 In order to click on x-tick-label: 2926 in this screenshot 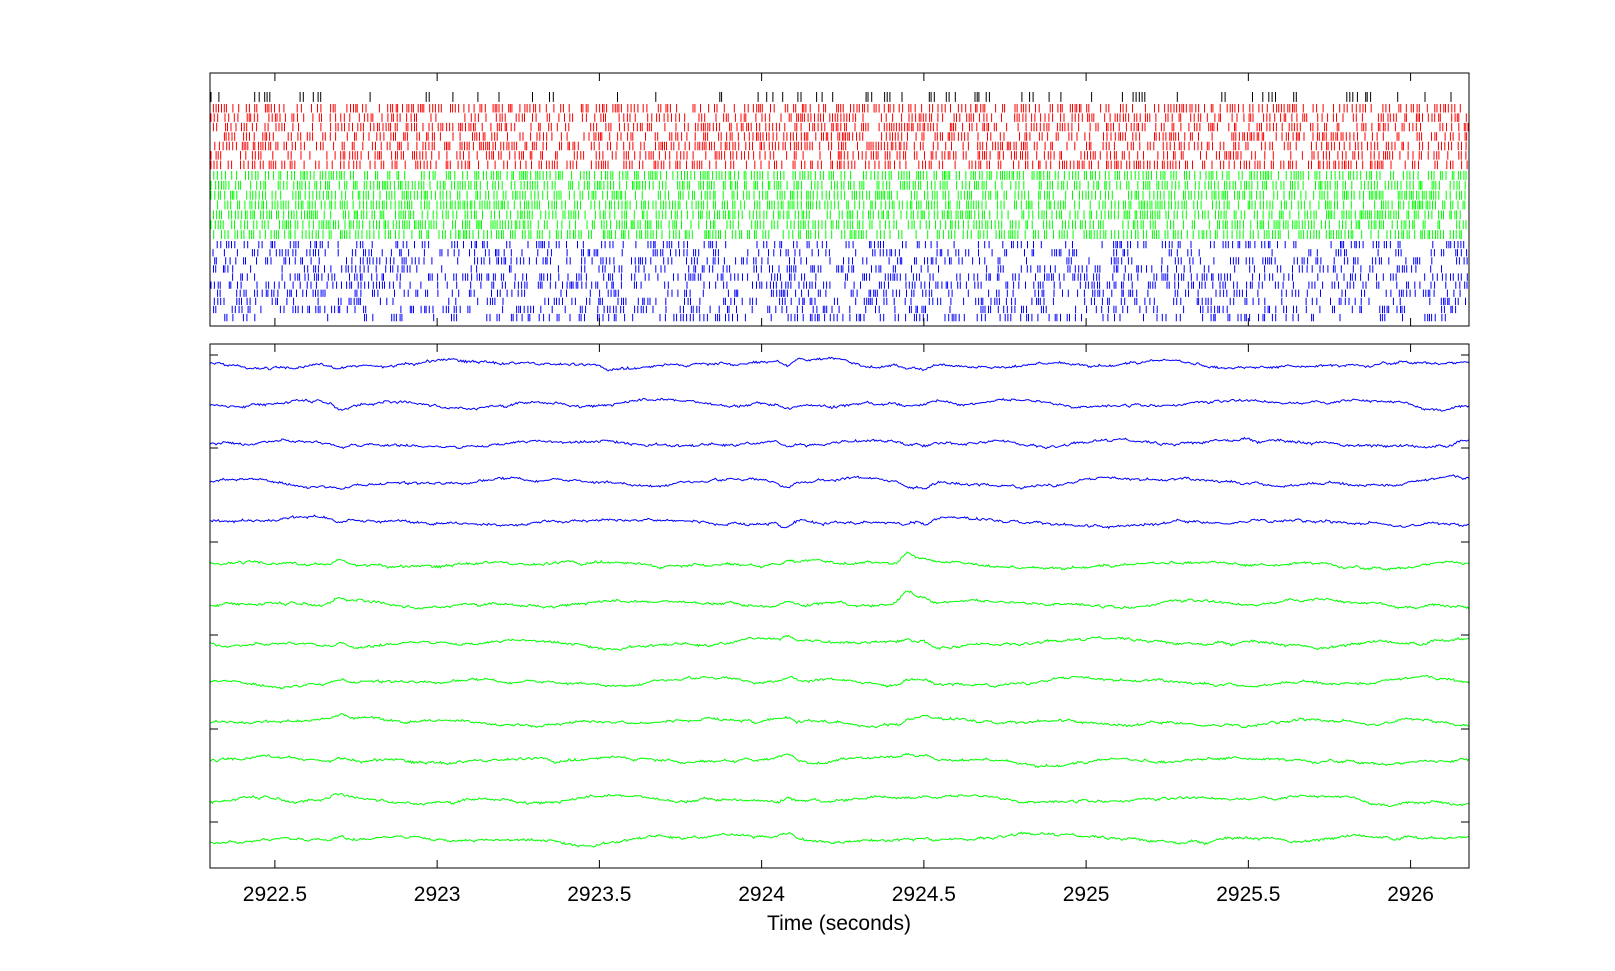, I will do `click(1410, 894)`.